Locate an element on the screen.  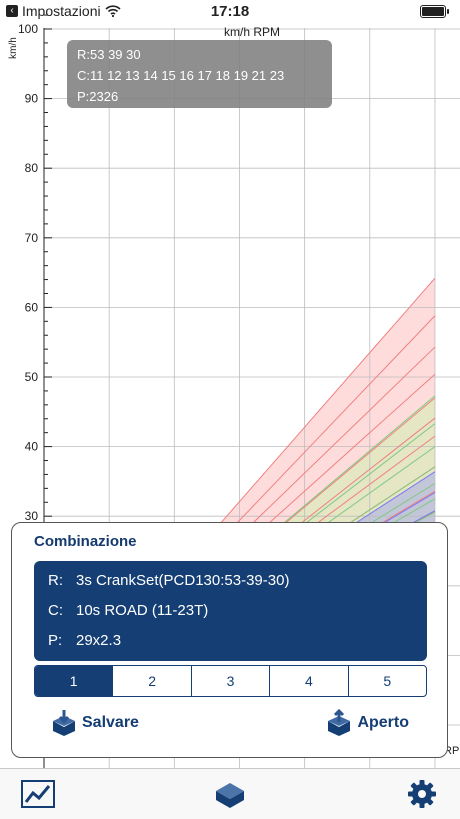
y-tick-label: 60 is located at coordinates (32, 307).